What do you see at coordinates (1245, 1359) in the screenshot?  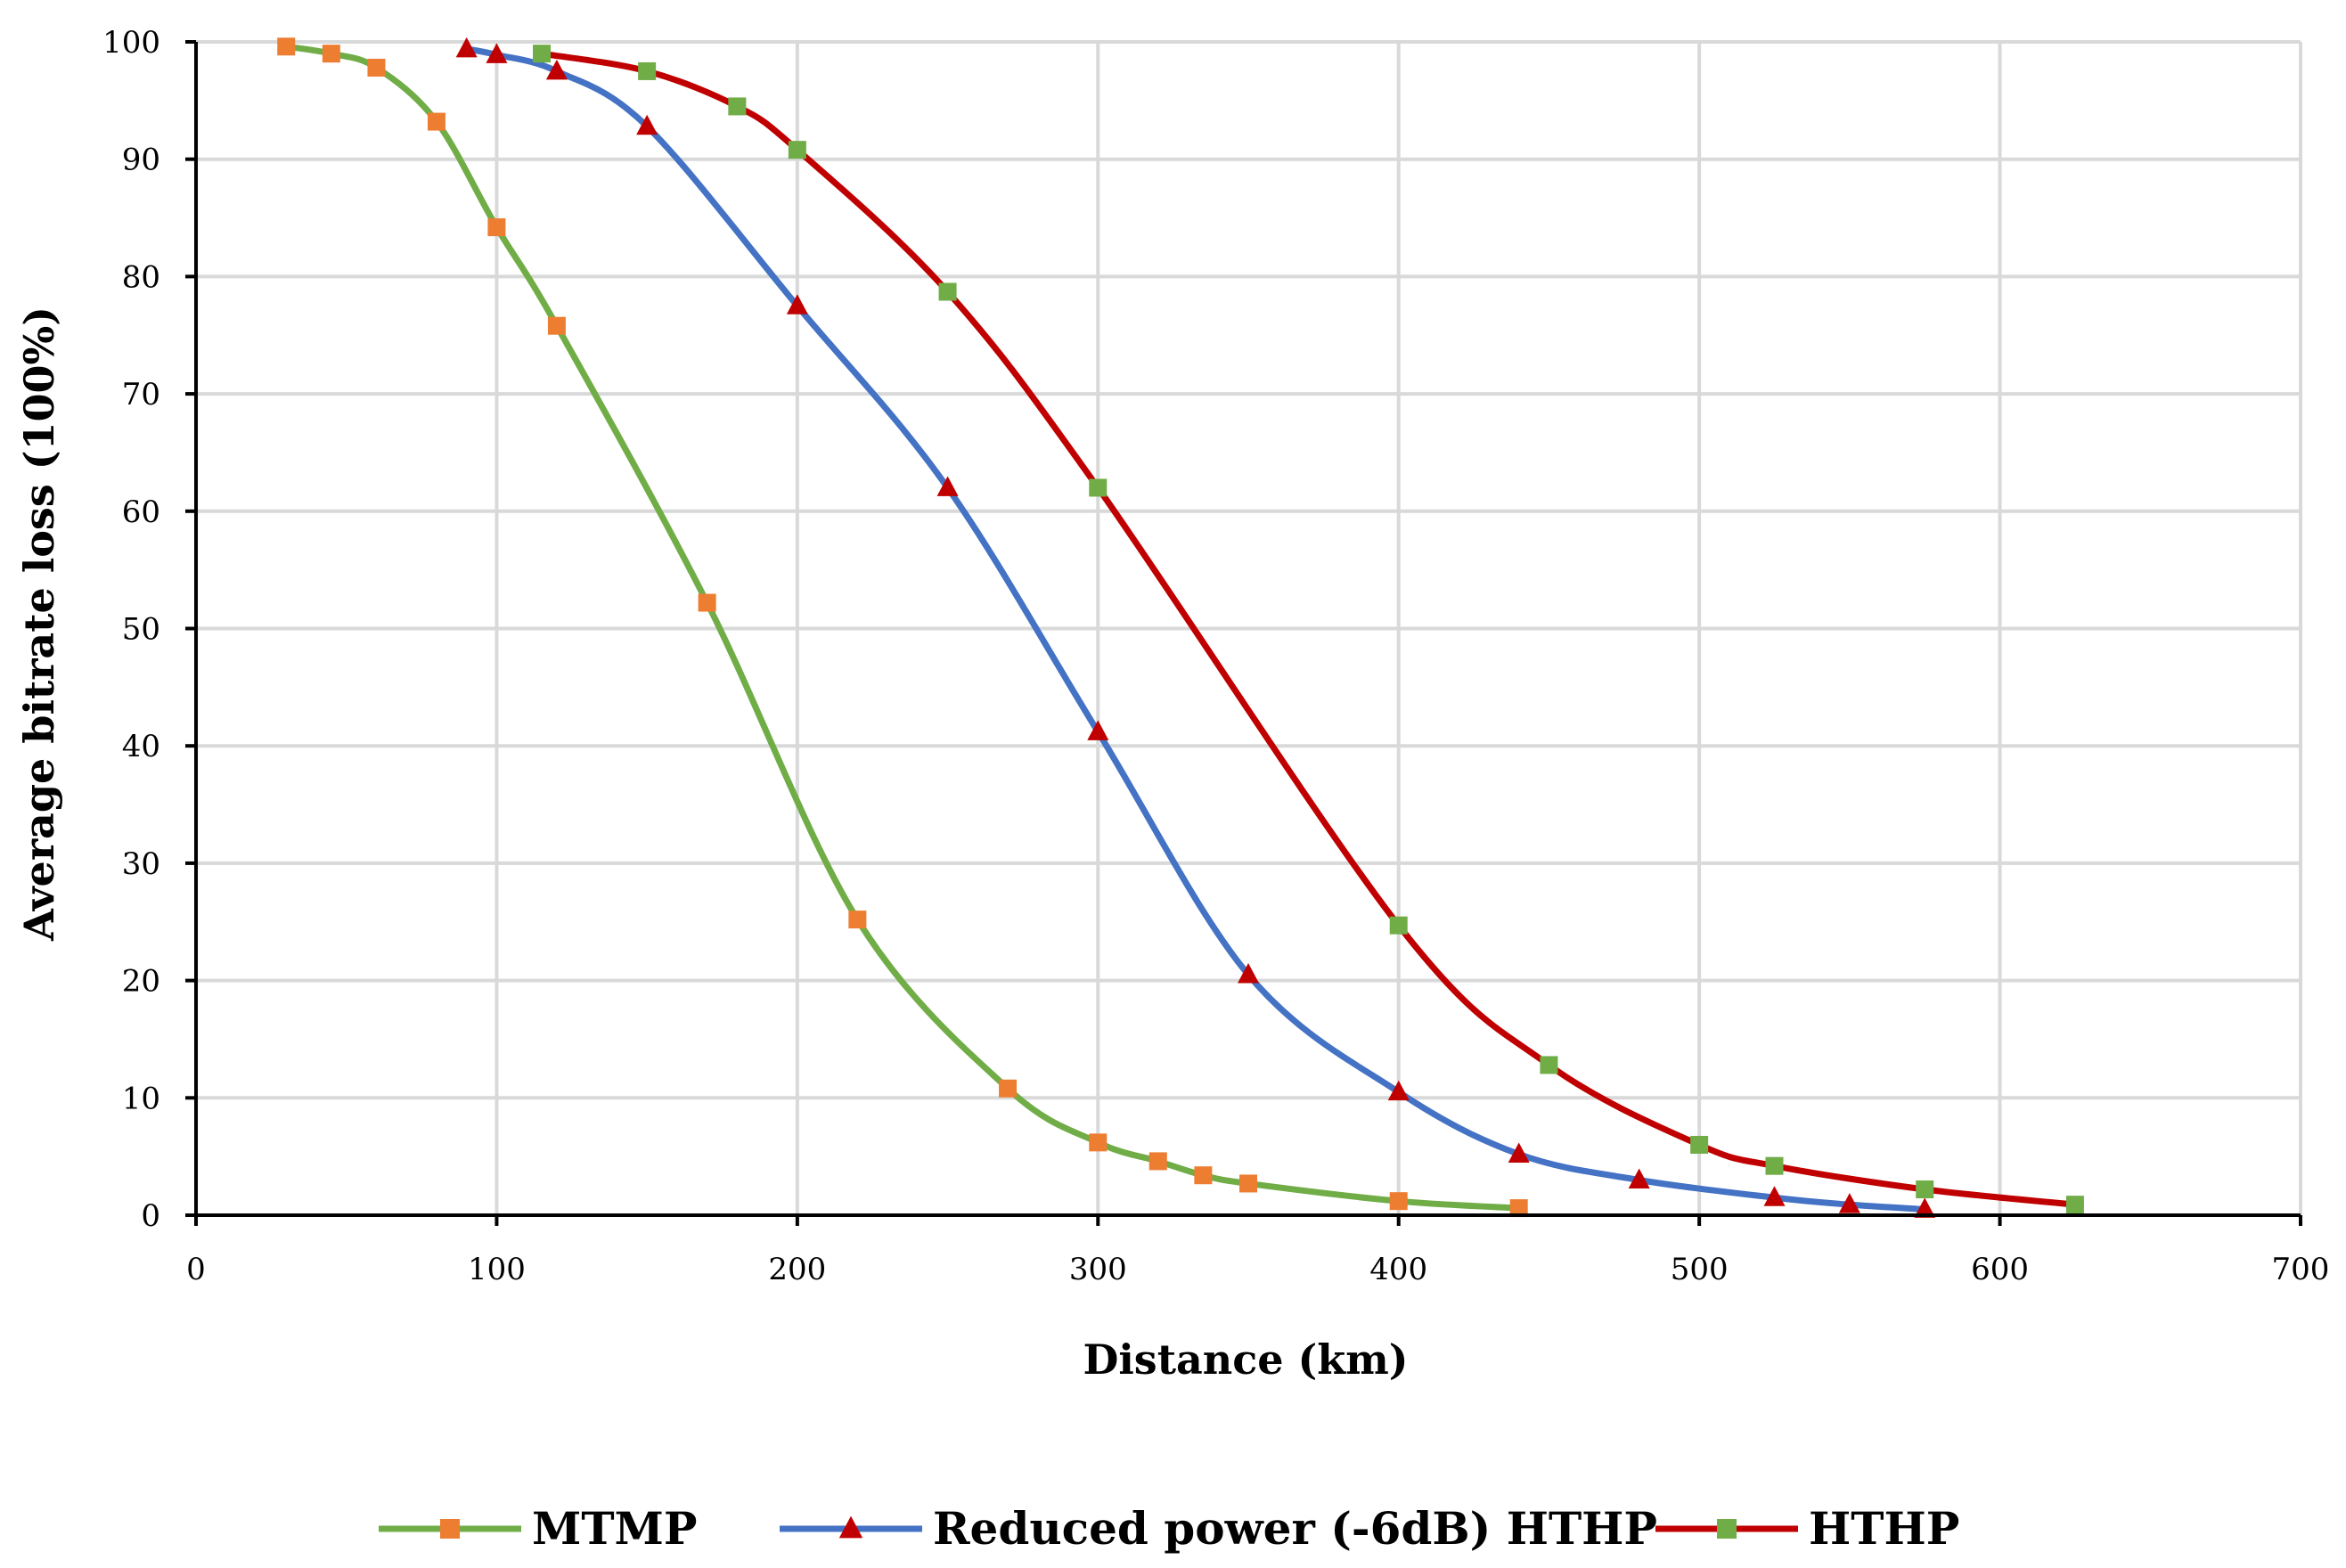 I see `x-axis-title: Distance (km)` at bounding box center [1245, 1359].